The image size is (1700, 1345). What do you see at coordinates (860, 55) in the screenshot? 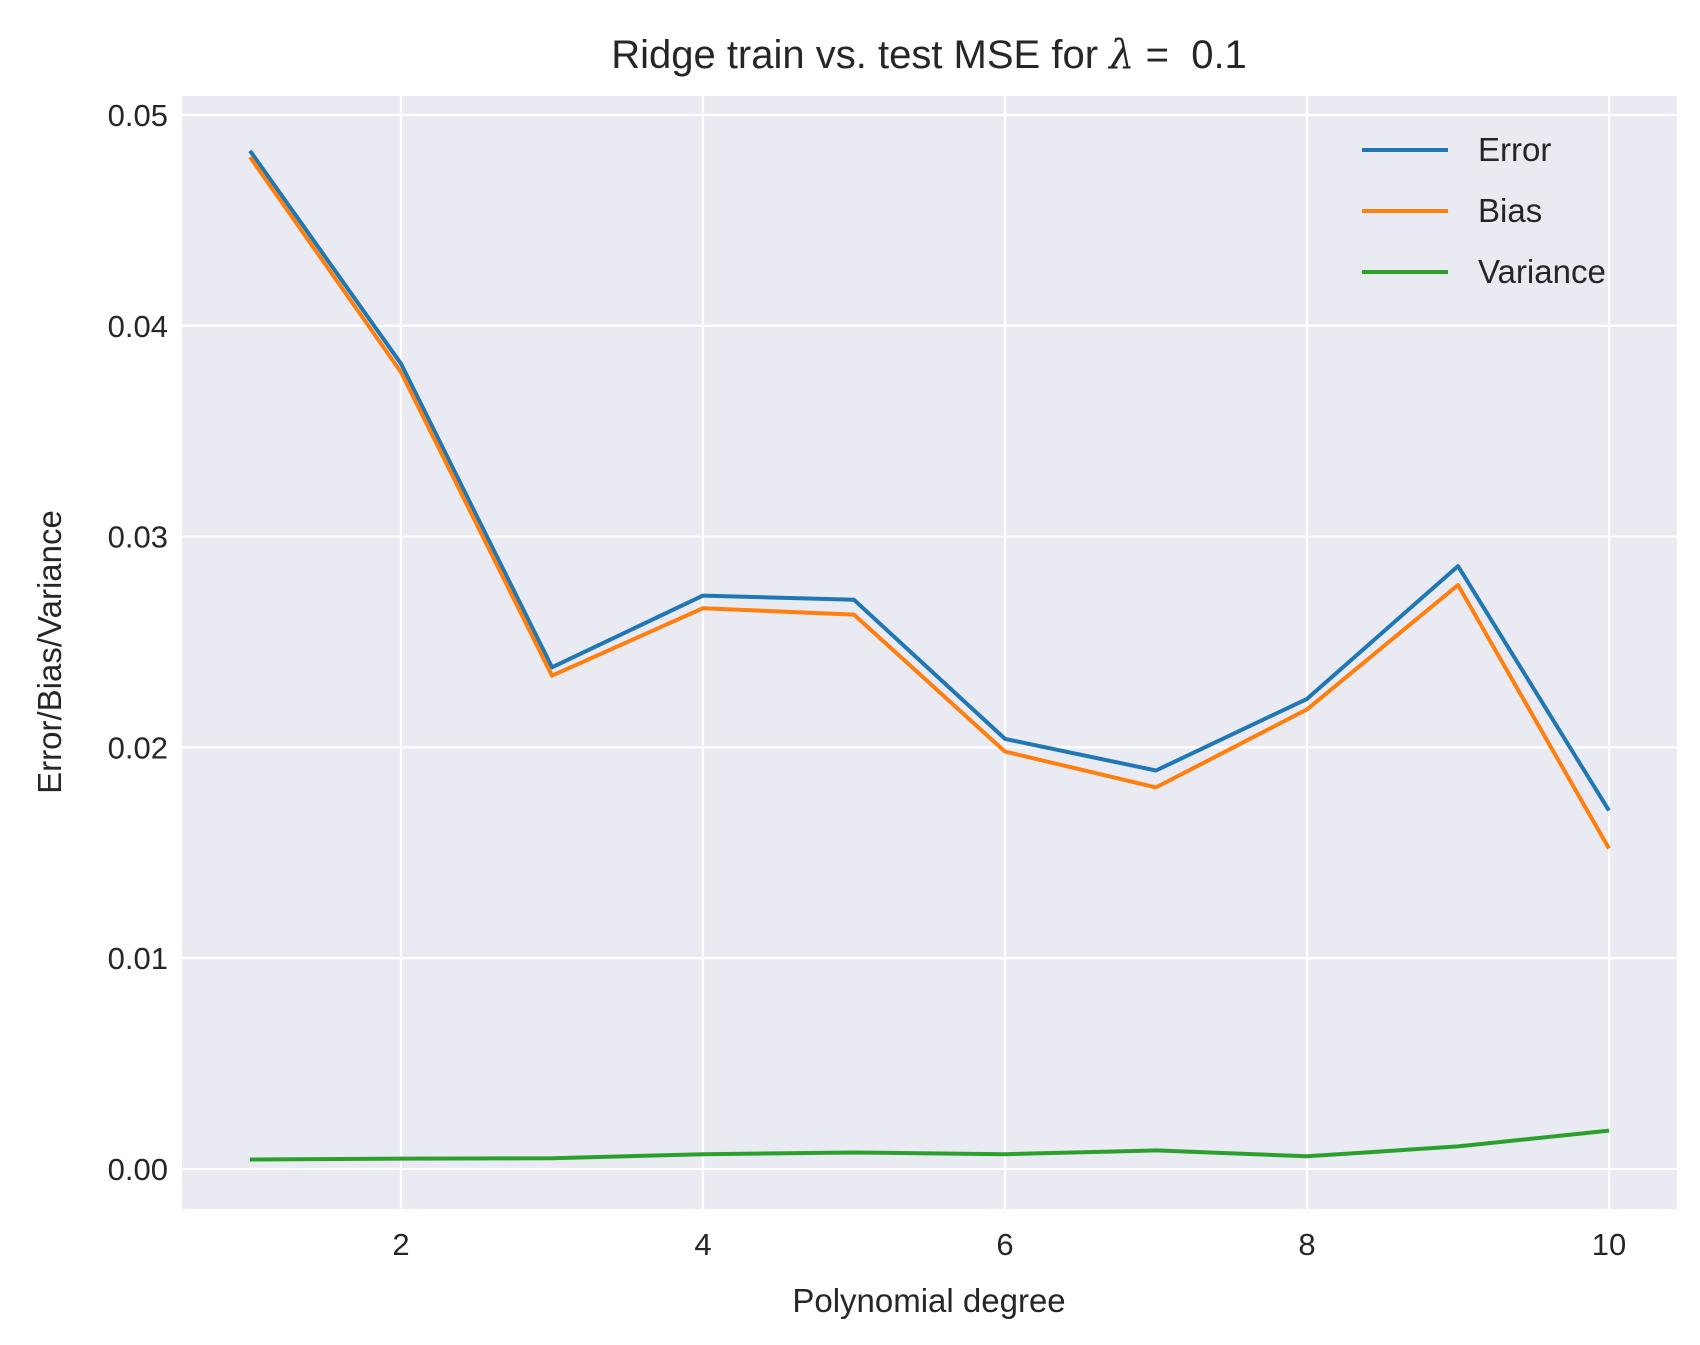
I see `chart-title-prefix: Ridge train vs. test MSE for` at bounding box center [860, 55].